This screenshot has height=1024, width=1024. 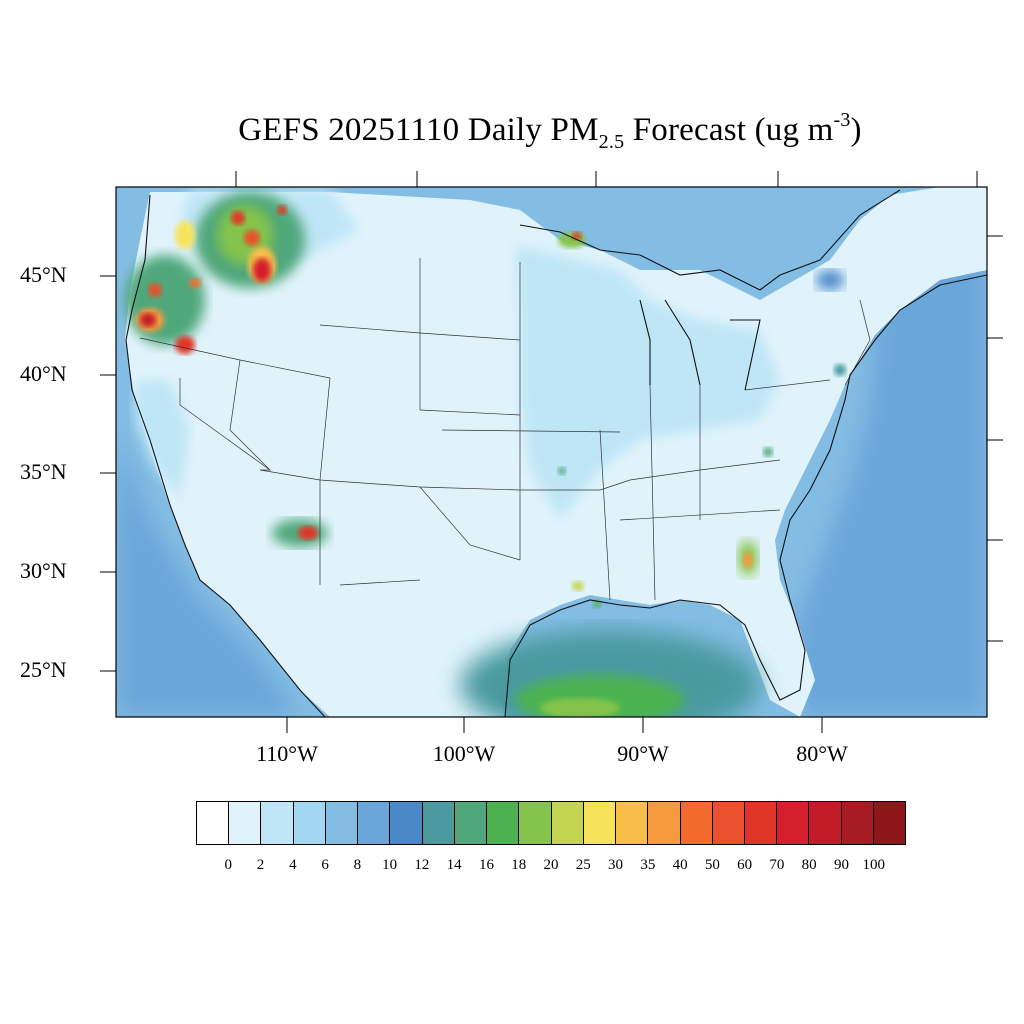 I want to click on pacific-deep-field, so click(x=208, y=573).